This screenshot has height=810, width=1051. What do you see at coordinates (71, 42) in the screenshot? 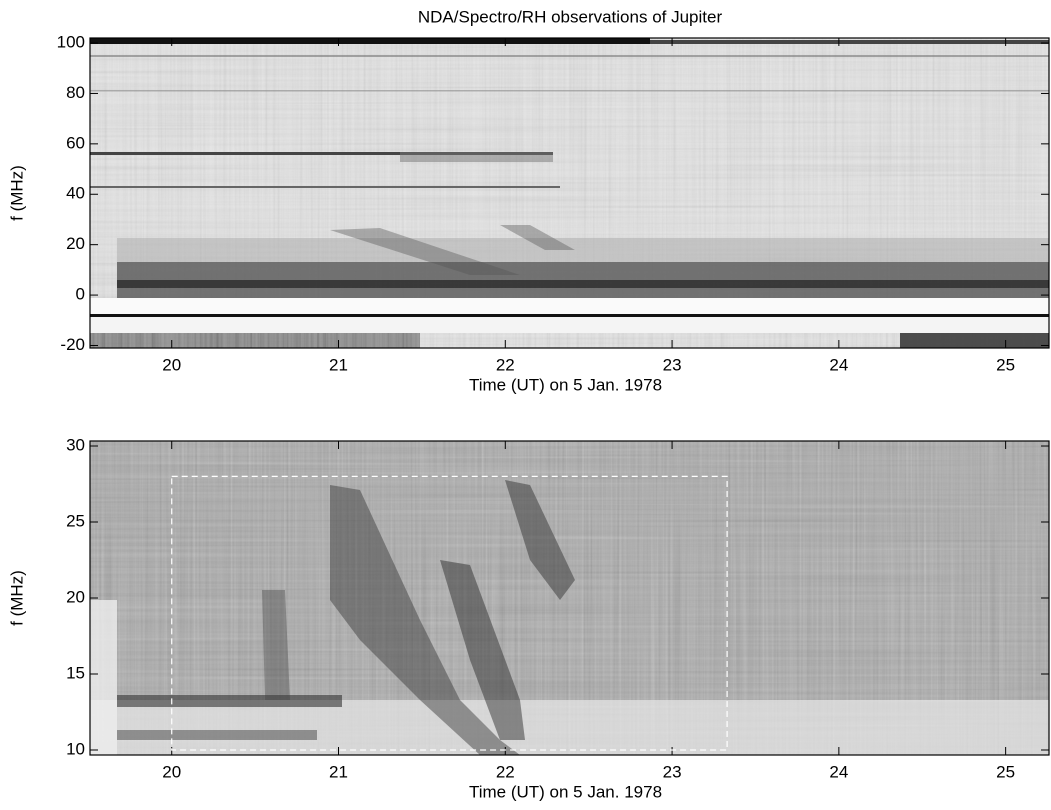
I see `y-tick-label: 100` at bounding box center [71, 42].